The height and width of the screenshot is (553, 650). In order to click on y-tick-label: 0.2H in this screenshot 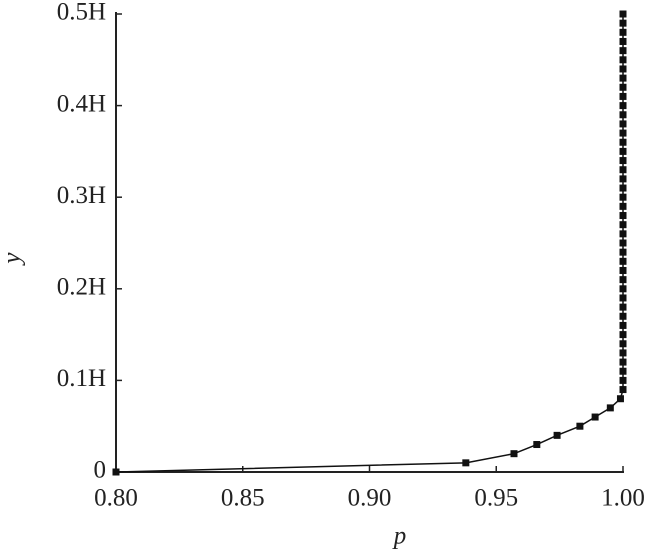, I will do `click(81, 287)`.